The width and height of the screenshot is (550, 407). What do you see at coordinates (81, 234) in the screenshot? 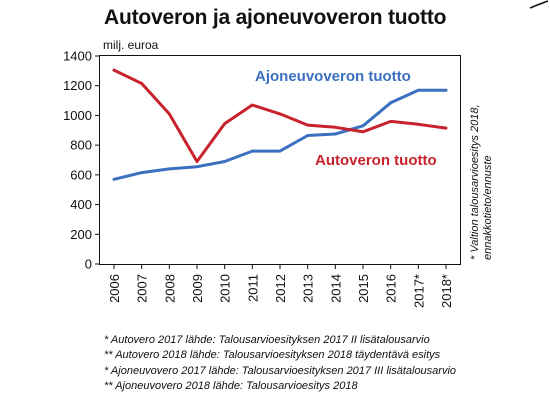
I see `y-tick-label: 200` at bounding box center [81, 234].